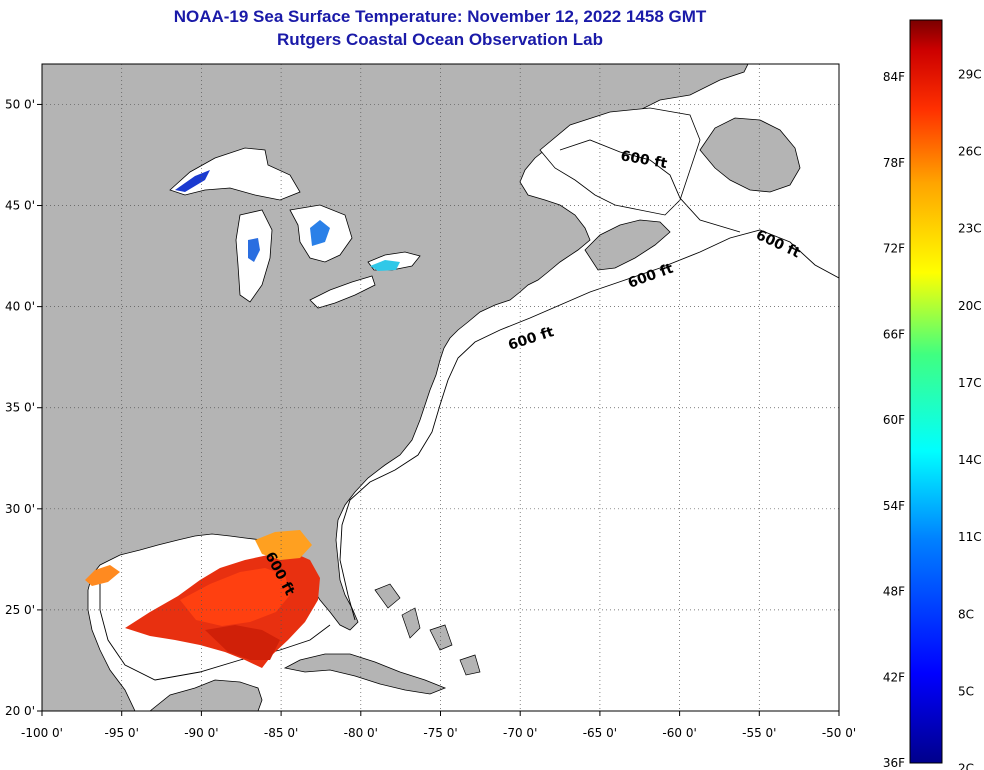 This screenshot has width=984, height=770. I want to click on colorbar-f-label: 48F, so click(894, 592).